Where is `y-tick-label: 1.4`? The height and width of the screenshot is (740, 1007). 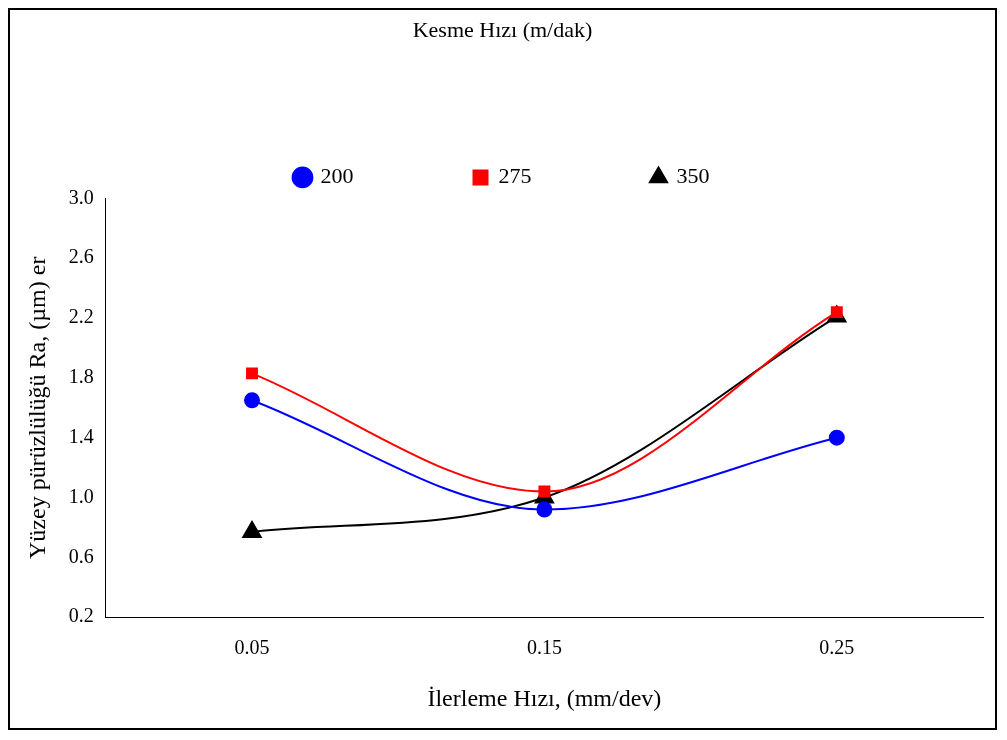 y-tick-label: 1.4 is located at coordinates (81, 435).